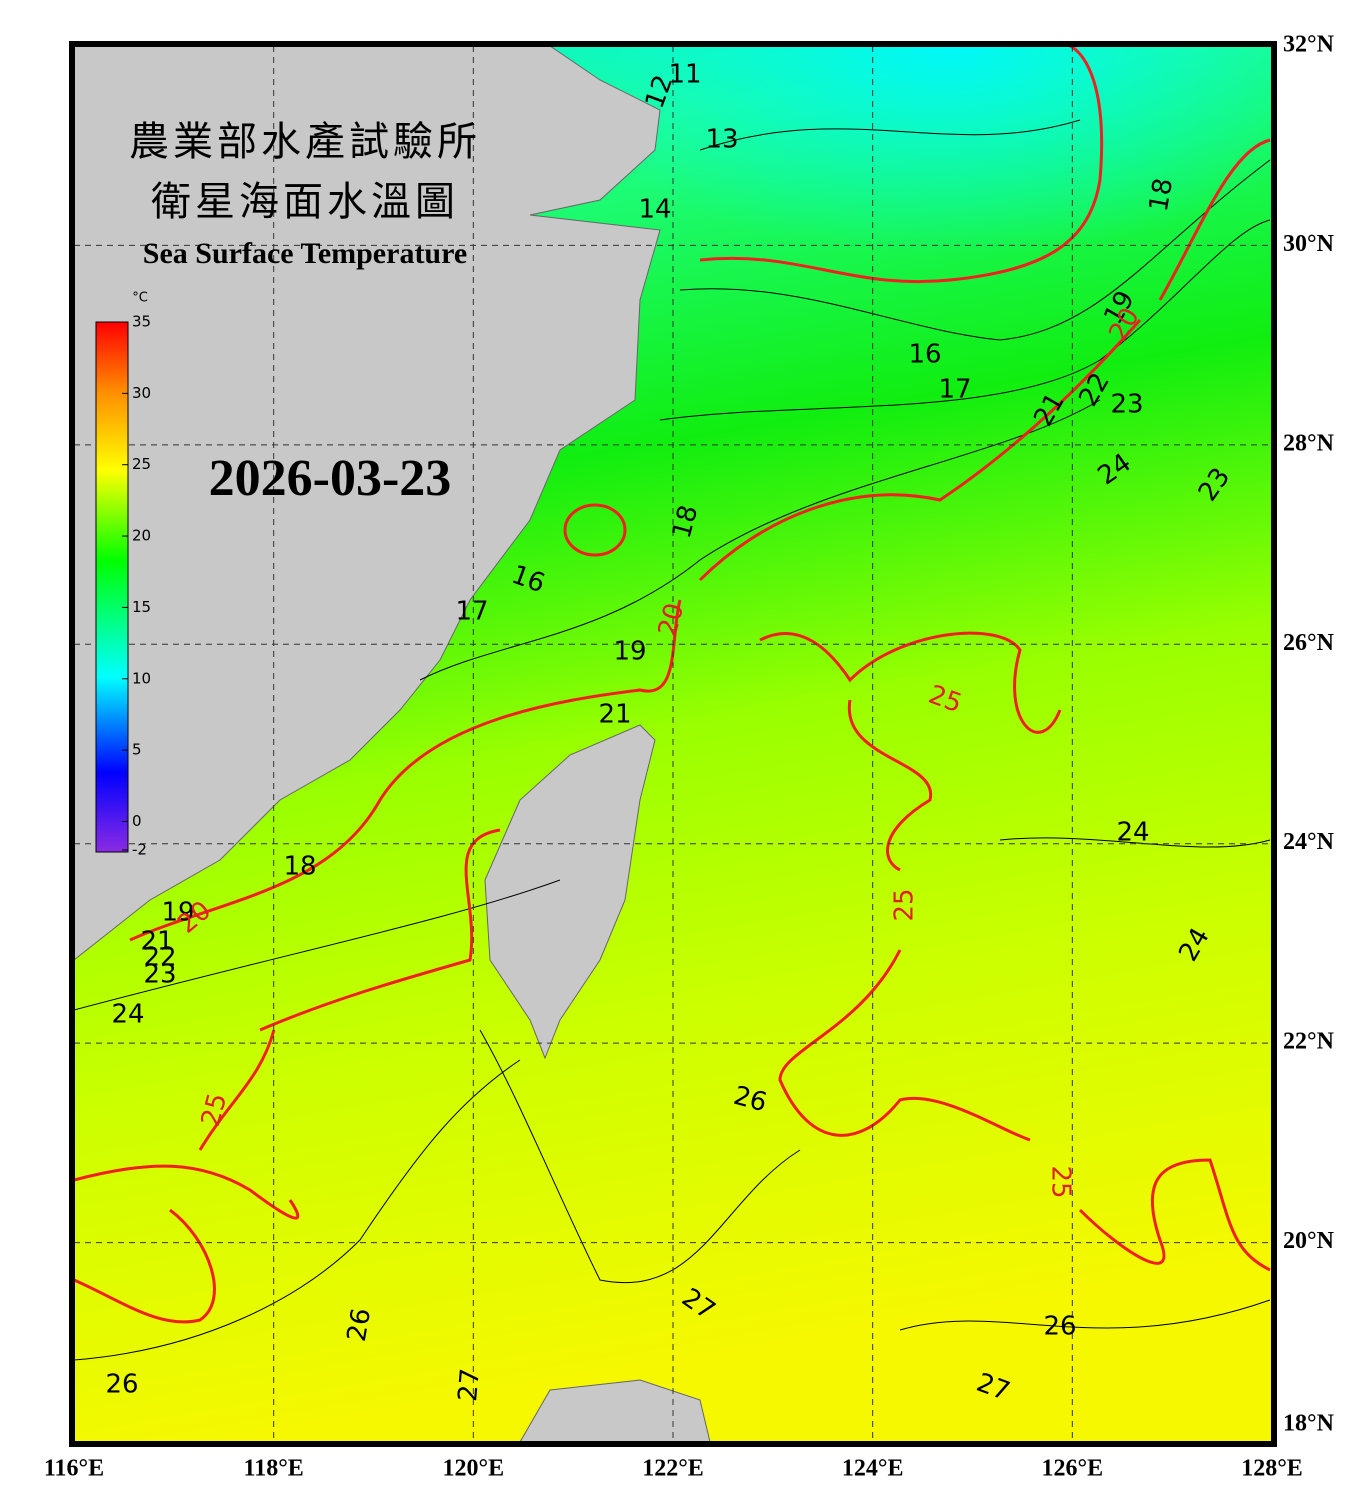 The height and width of the screenshot is (1500, 1350). I want to click on colorbar-tick-label: 0, so click(137, 821).